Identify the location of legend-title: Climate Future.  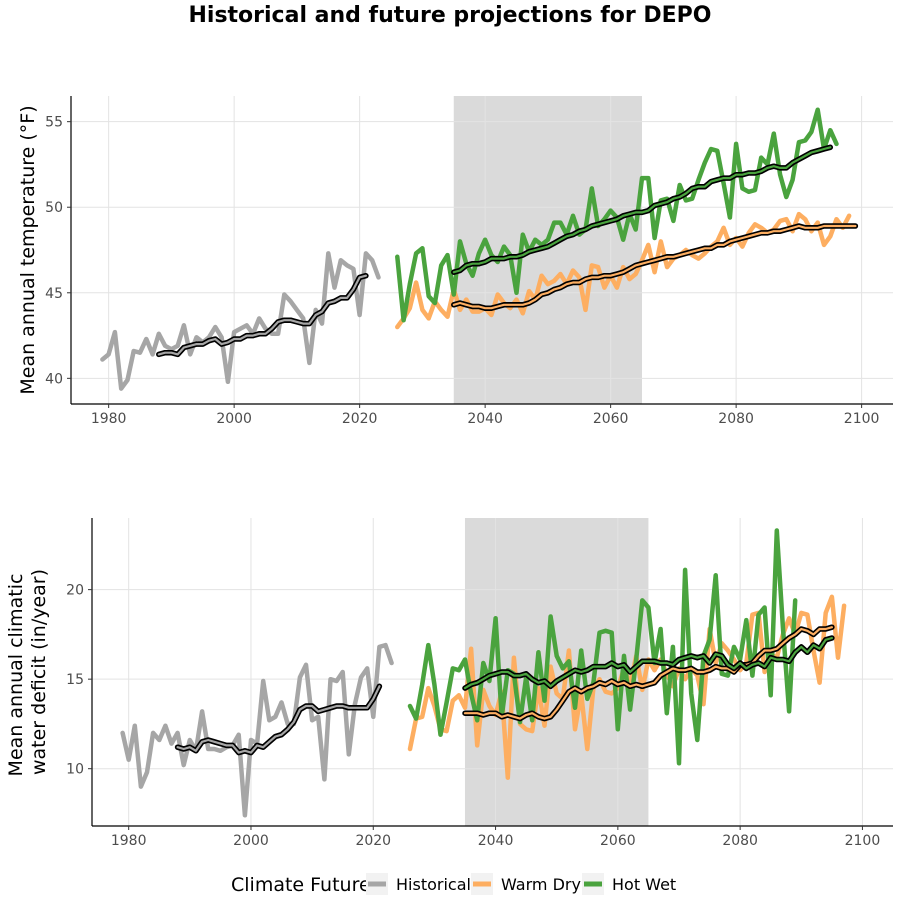
(301, 885).